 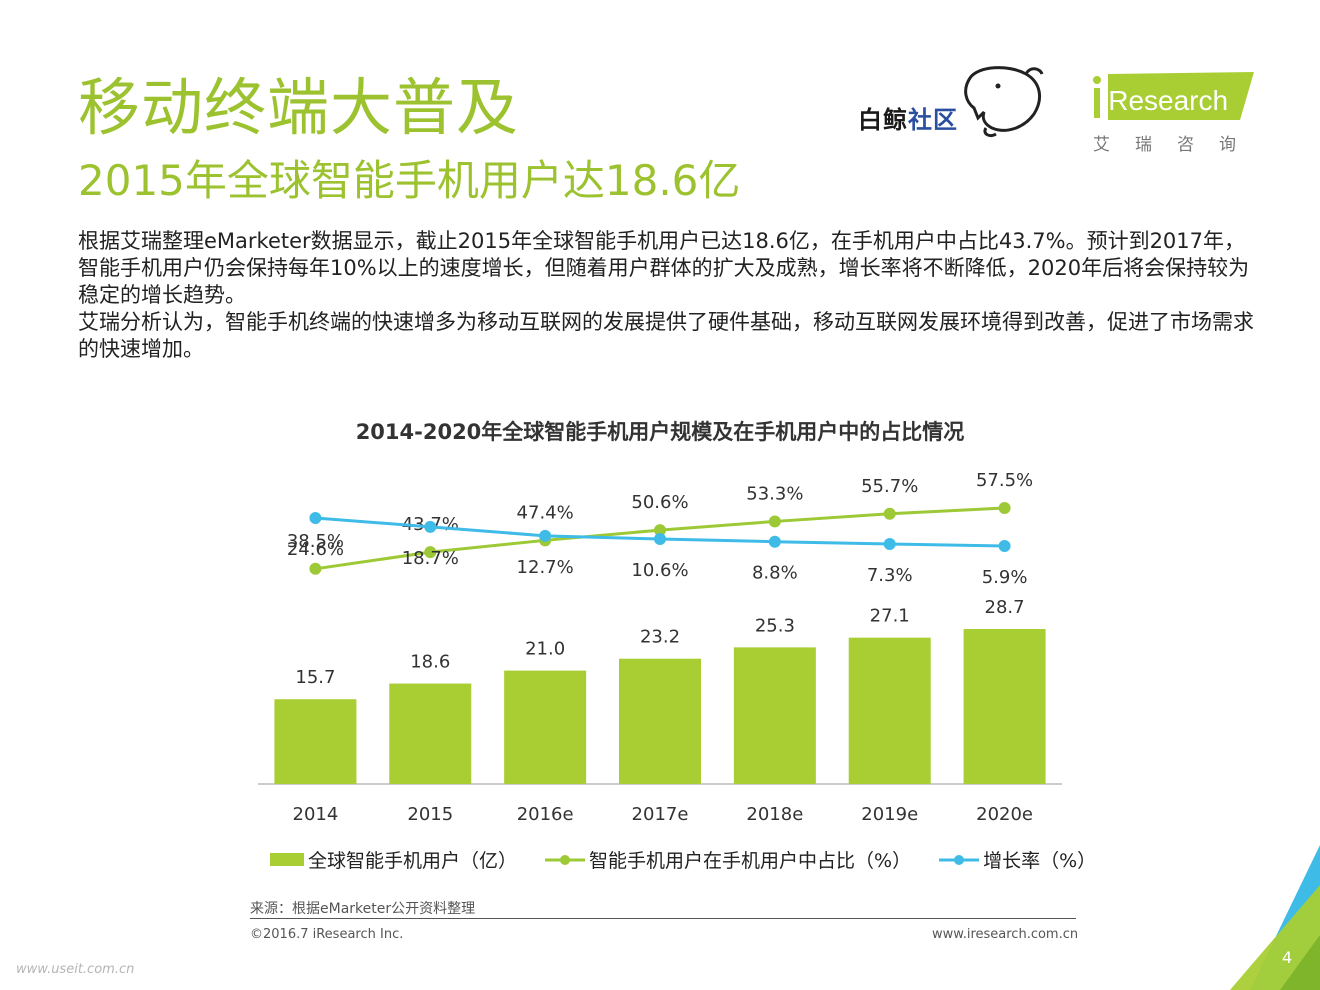 I want to click on iresearch-logo: iResearch, so click(x=1173, y=96).